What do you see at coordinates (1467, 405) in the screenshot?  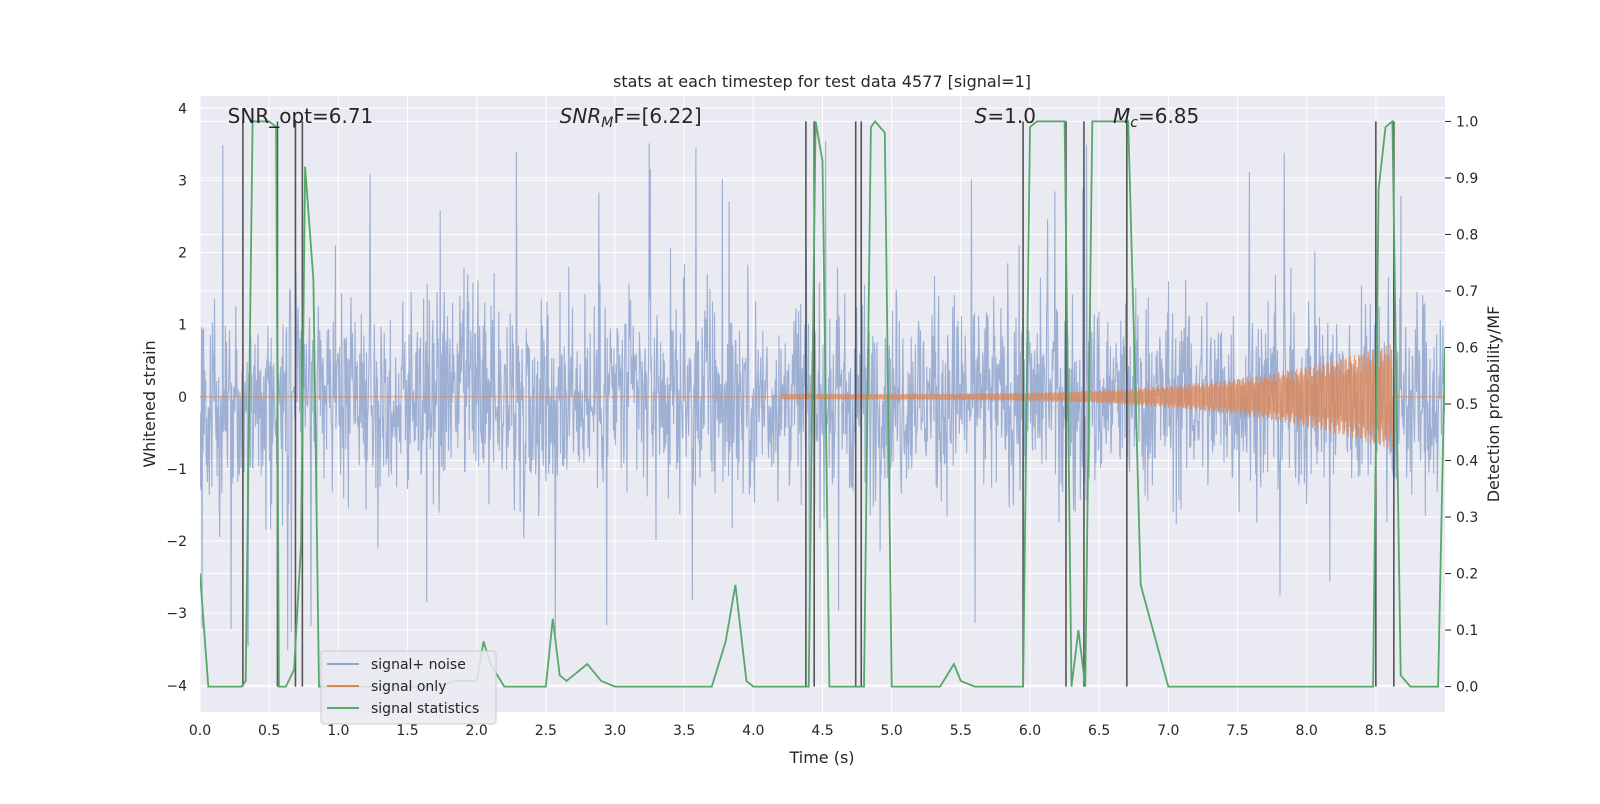 I see `y-right-tick-label: 0.5` at bounding box center [1467, 405].